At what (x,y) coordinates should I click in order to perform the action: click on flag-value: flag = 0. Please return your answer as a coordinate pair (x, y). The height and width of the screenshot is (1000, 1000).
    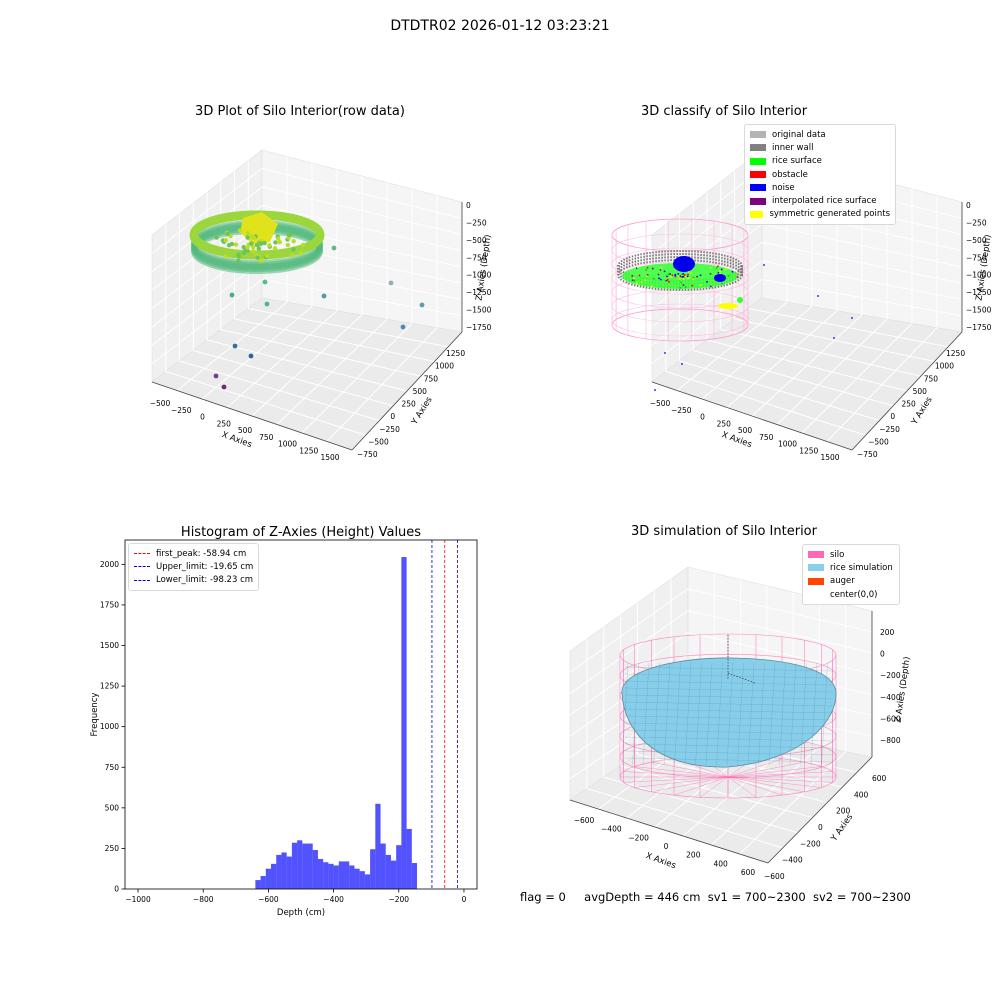
    Looking at the image, I should click on (543, 897).